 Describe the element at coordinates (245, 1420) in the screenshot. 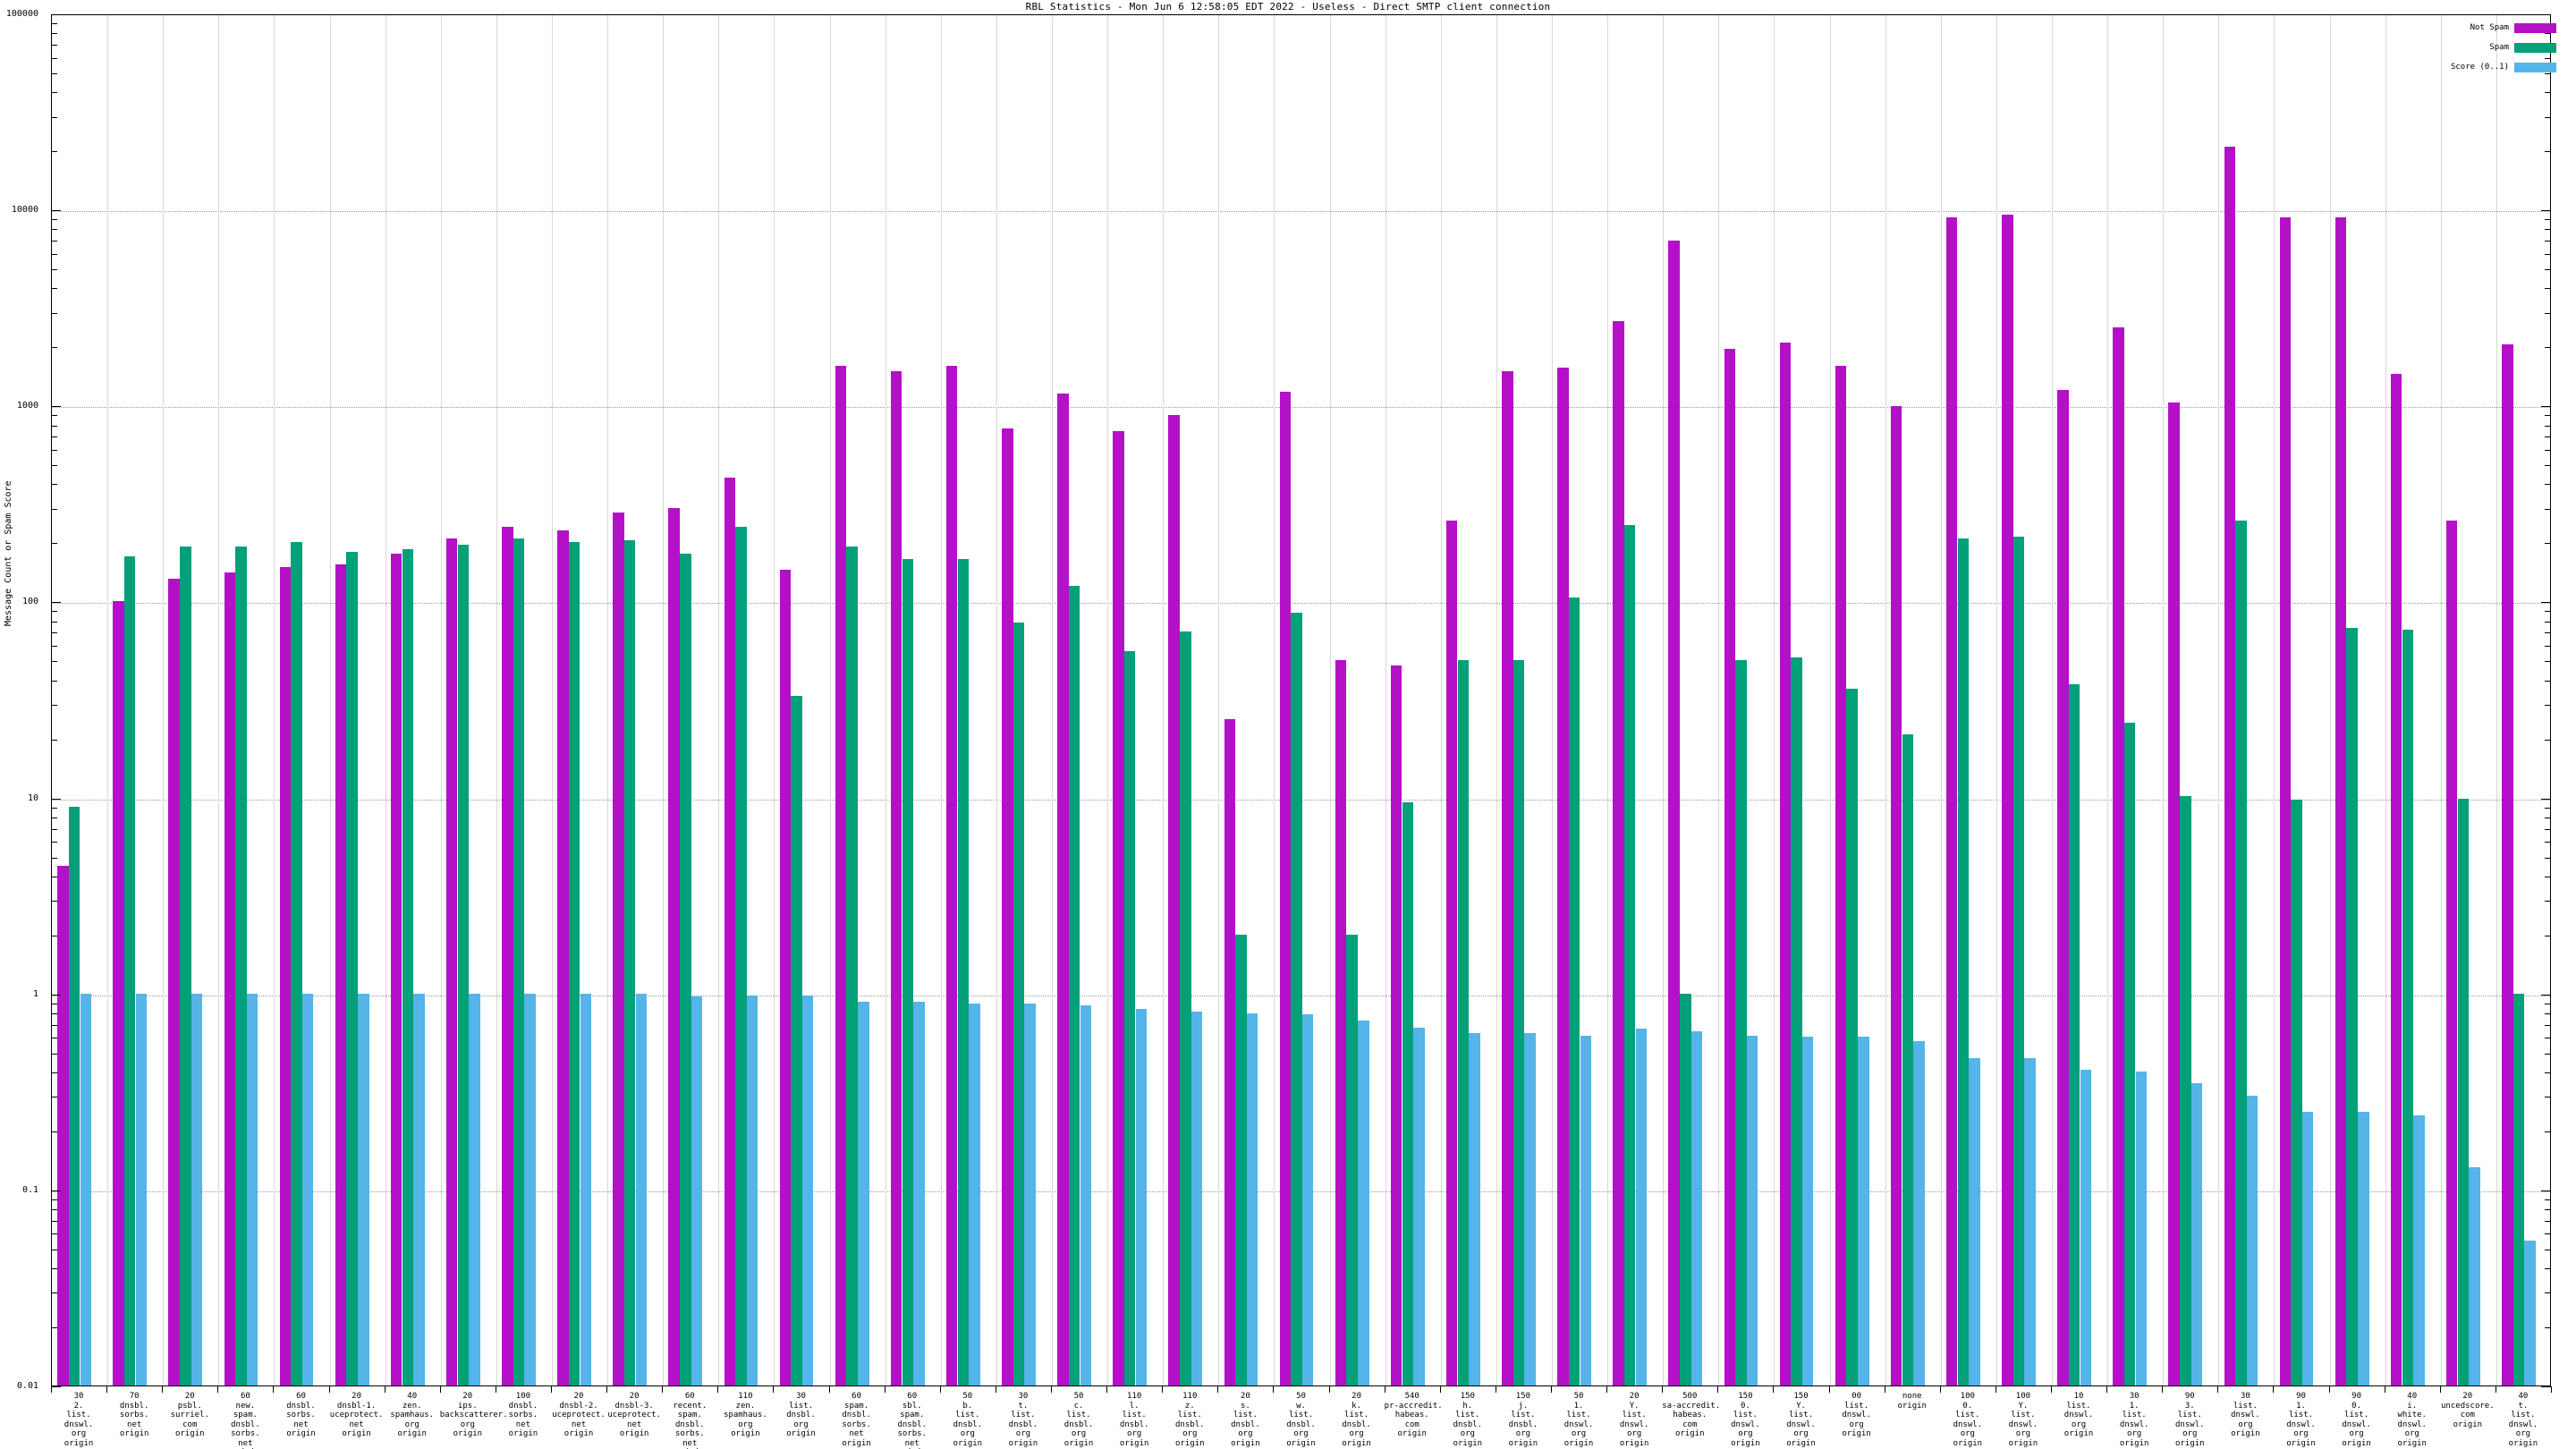

I see `x-axis-tick-label: 60 new. spam. dnsbl. sorbs. net origin` at that location.